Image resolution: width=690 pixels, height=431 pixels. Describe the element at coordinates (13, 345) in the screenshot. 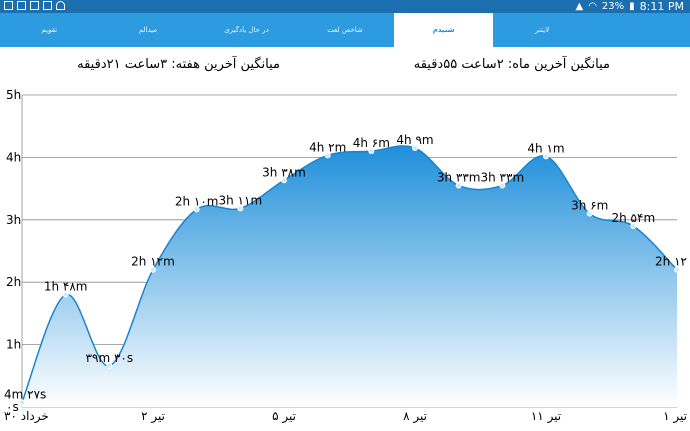

I see `y-tick-label: 1h` at that location.